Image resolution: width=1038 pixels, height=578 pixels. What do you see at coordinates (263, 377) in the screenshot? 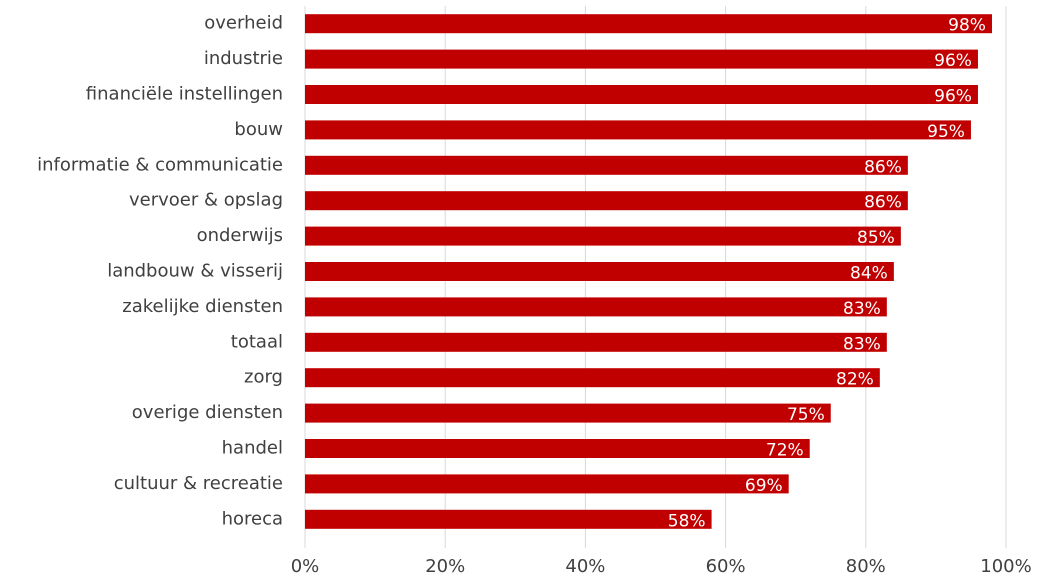
I see `y-tick-label: zorg` at bounding box center [263, 377].